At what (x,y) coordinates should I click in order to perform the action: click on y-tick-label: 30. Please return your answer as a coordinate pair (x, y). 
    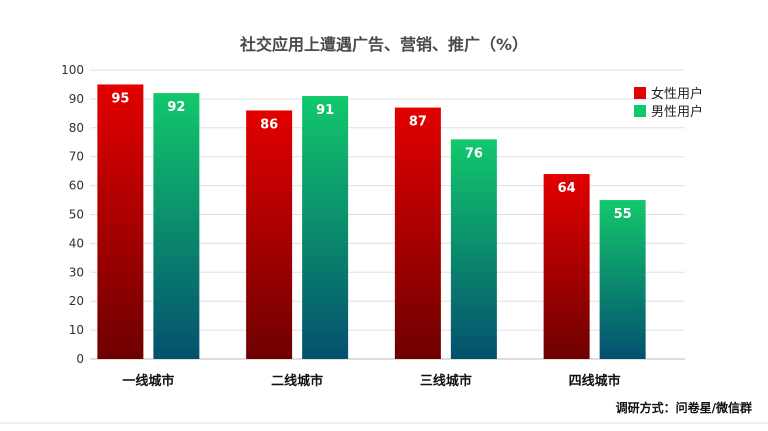
    Looking at the image, I should click on (76, 272).